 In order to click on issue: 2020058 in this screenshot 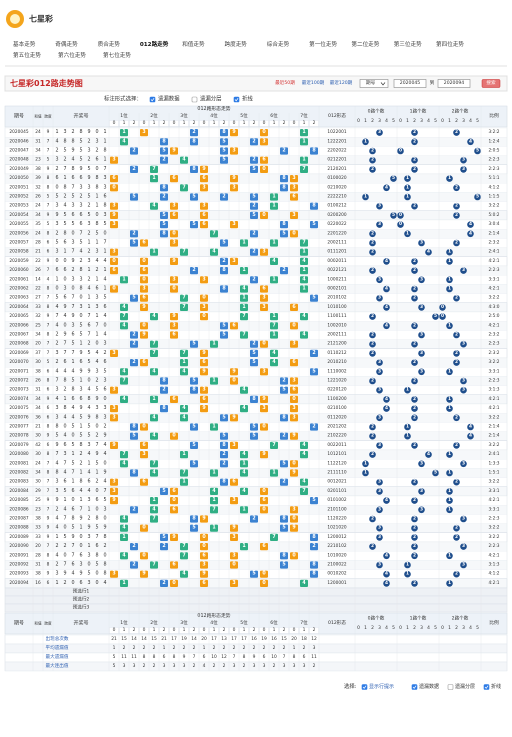, I will do `click(18, 252)`.